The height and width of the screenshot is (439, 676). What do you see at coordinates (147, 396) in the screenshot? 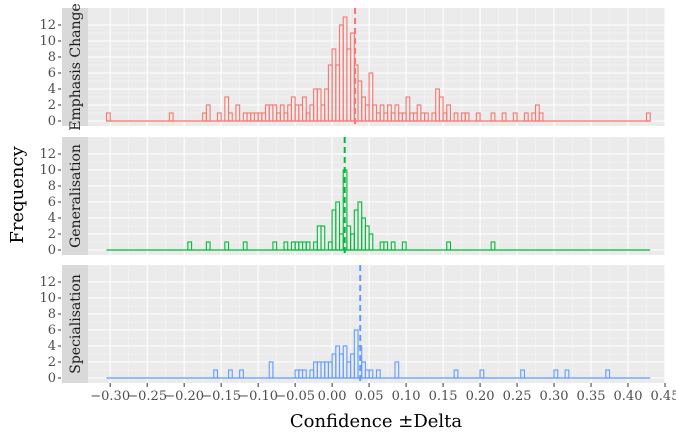
I see `x-tick-label: −0.25` at bounding box center [147, 396].